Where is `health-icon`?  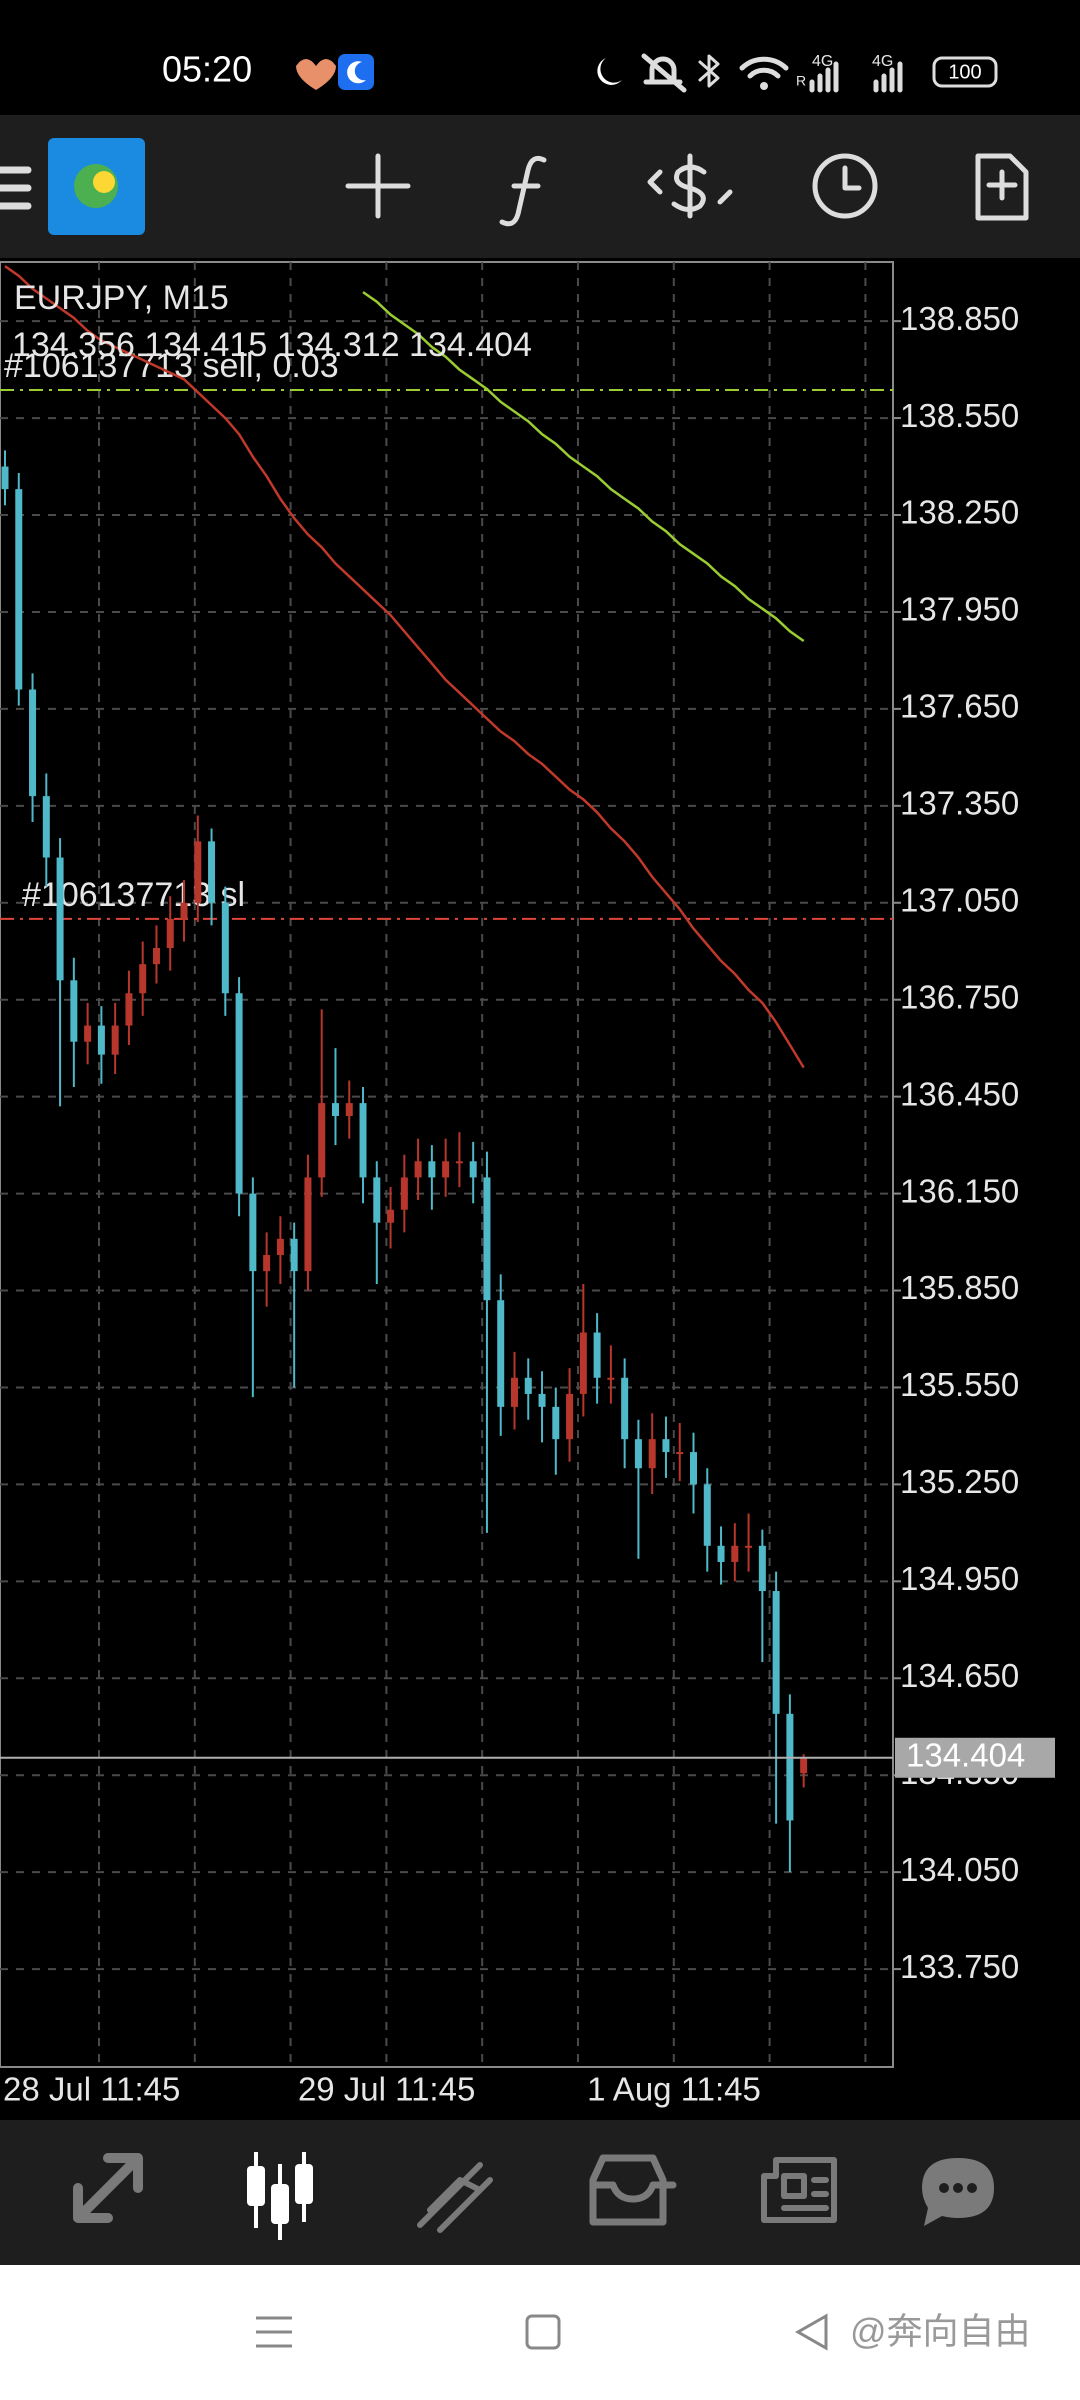
health-icon is located at coordinates (316, 74).